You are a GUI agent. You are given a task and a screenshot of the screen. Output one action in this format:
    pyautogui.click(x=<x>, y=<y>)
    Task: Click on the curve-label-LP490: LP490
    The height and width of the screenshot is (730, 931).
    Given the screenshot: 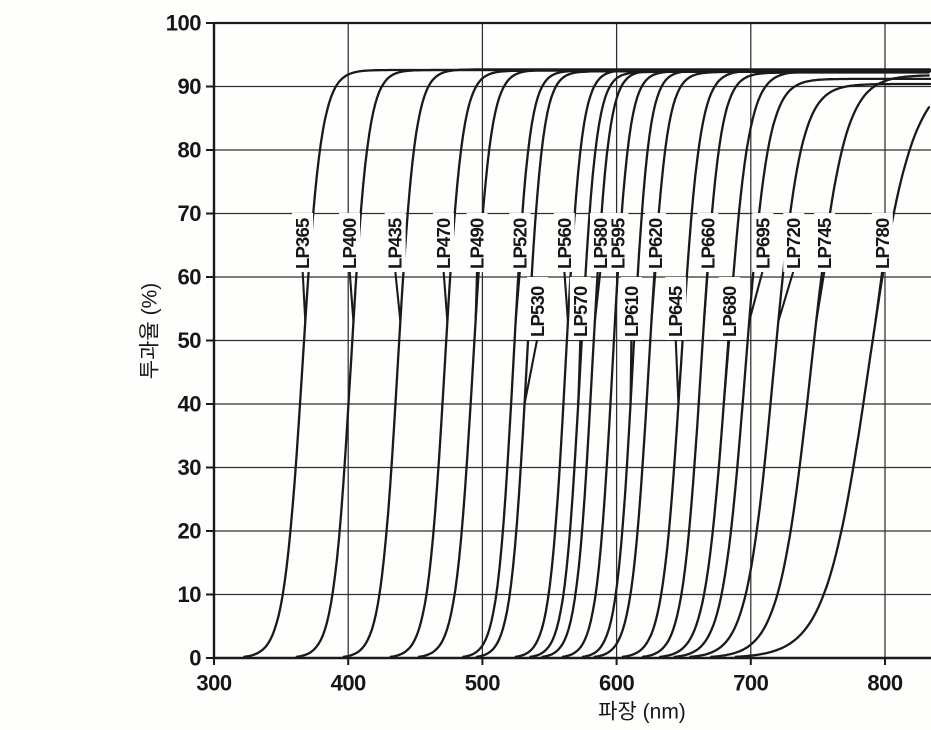 What is the action you would take?
    pyautogui.click(x=477, y=267)
    